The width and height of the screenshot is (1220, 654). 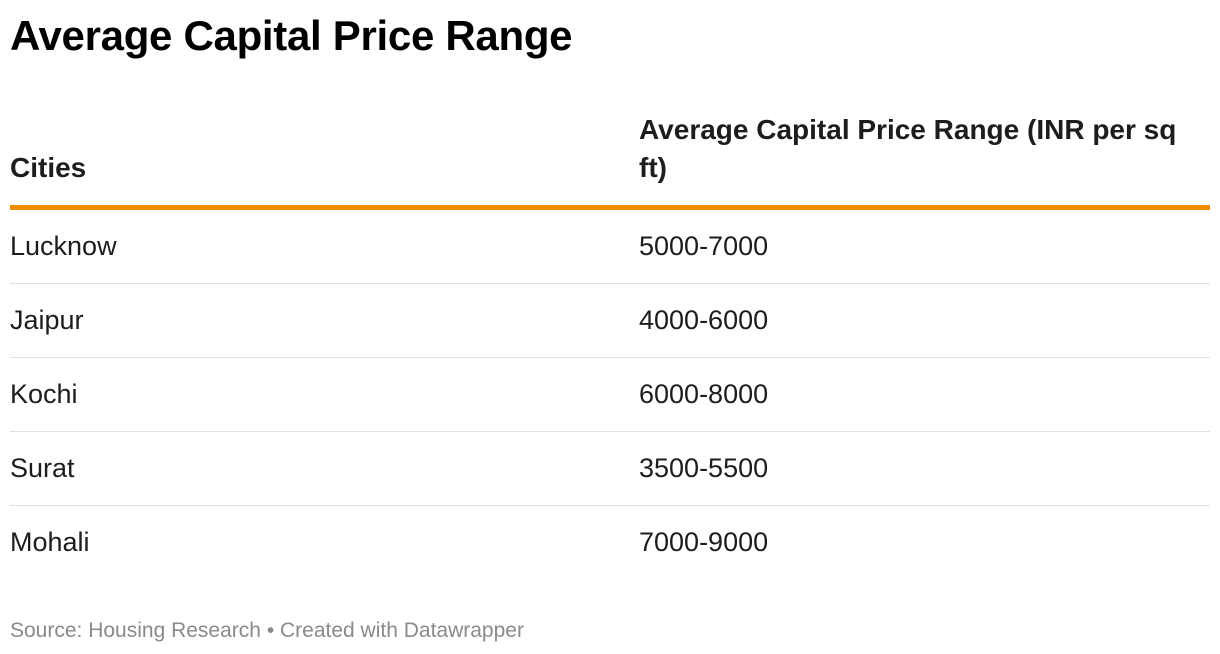 I want to click on table-row: Jaipur 4000-6000, so click(x=610, y=321).